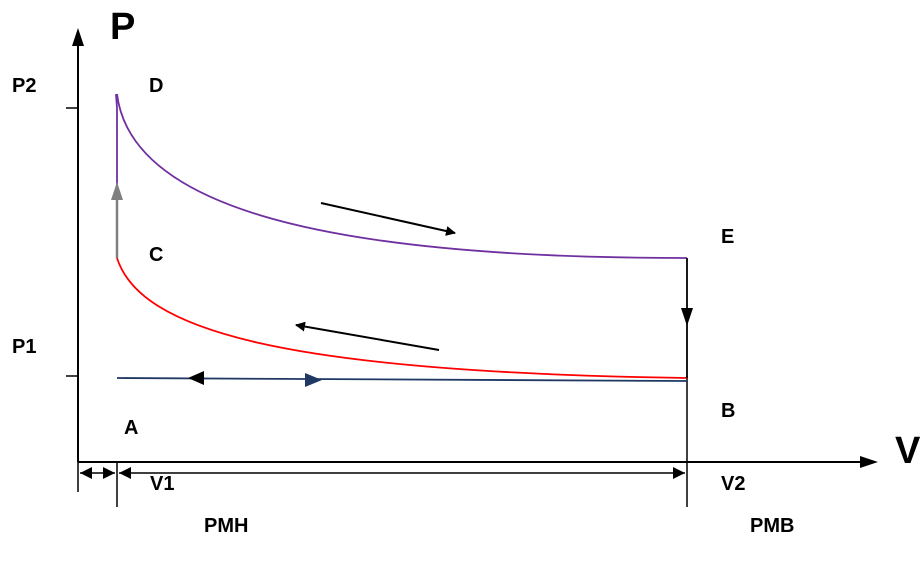  I want to click on point-b-label: B, so click(728, 411).